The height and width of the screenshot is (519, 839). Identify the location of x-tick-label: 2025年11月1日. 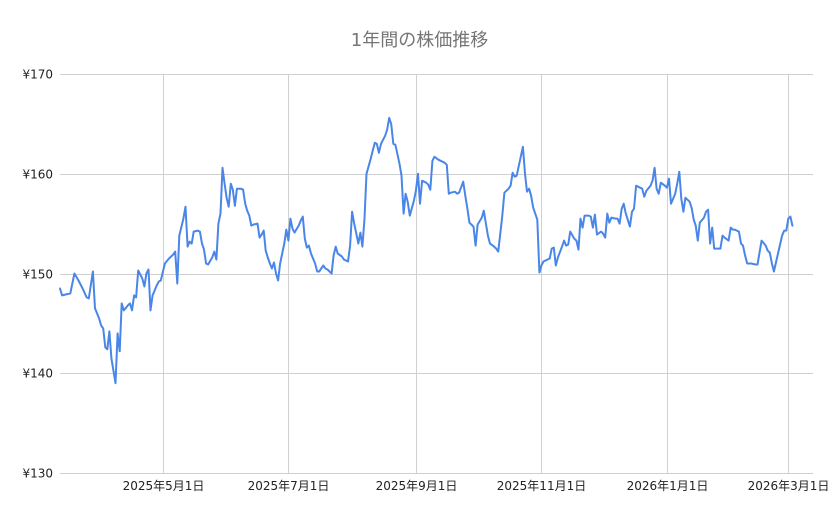
(541, 486).